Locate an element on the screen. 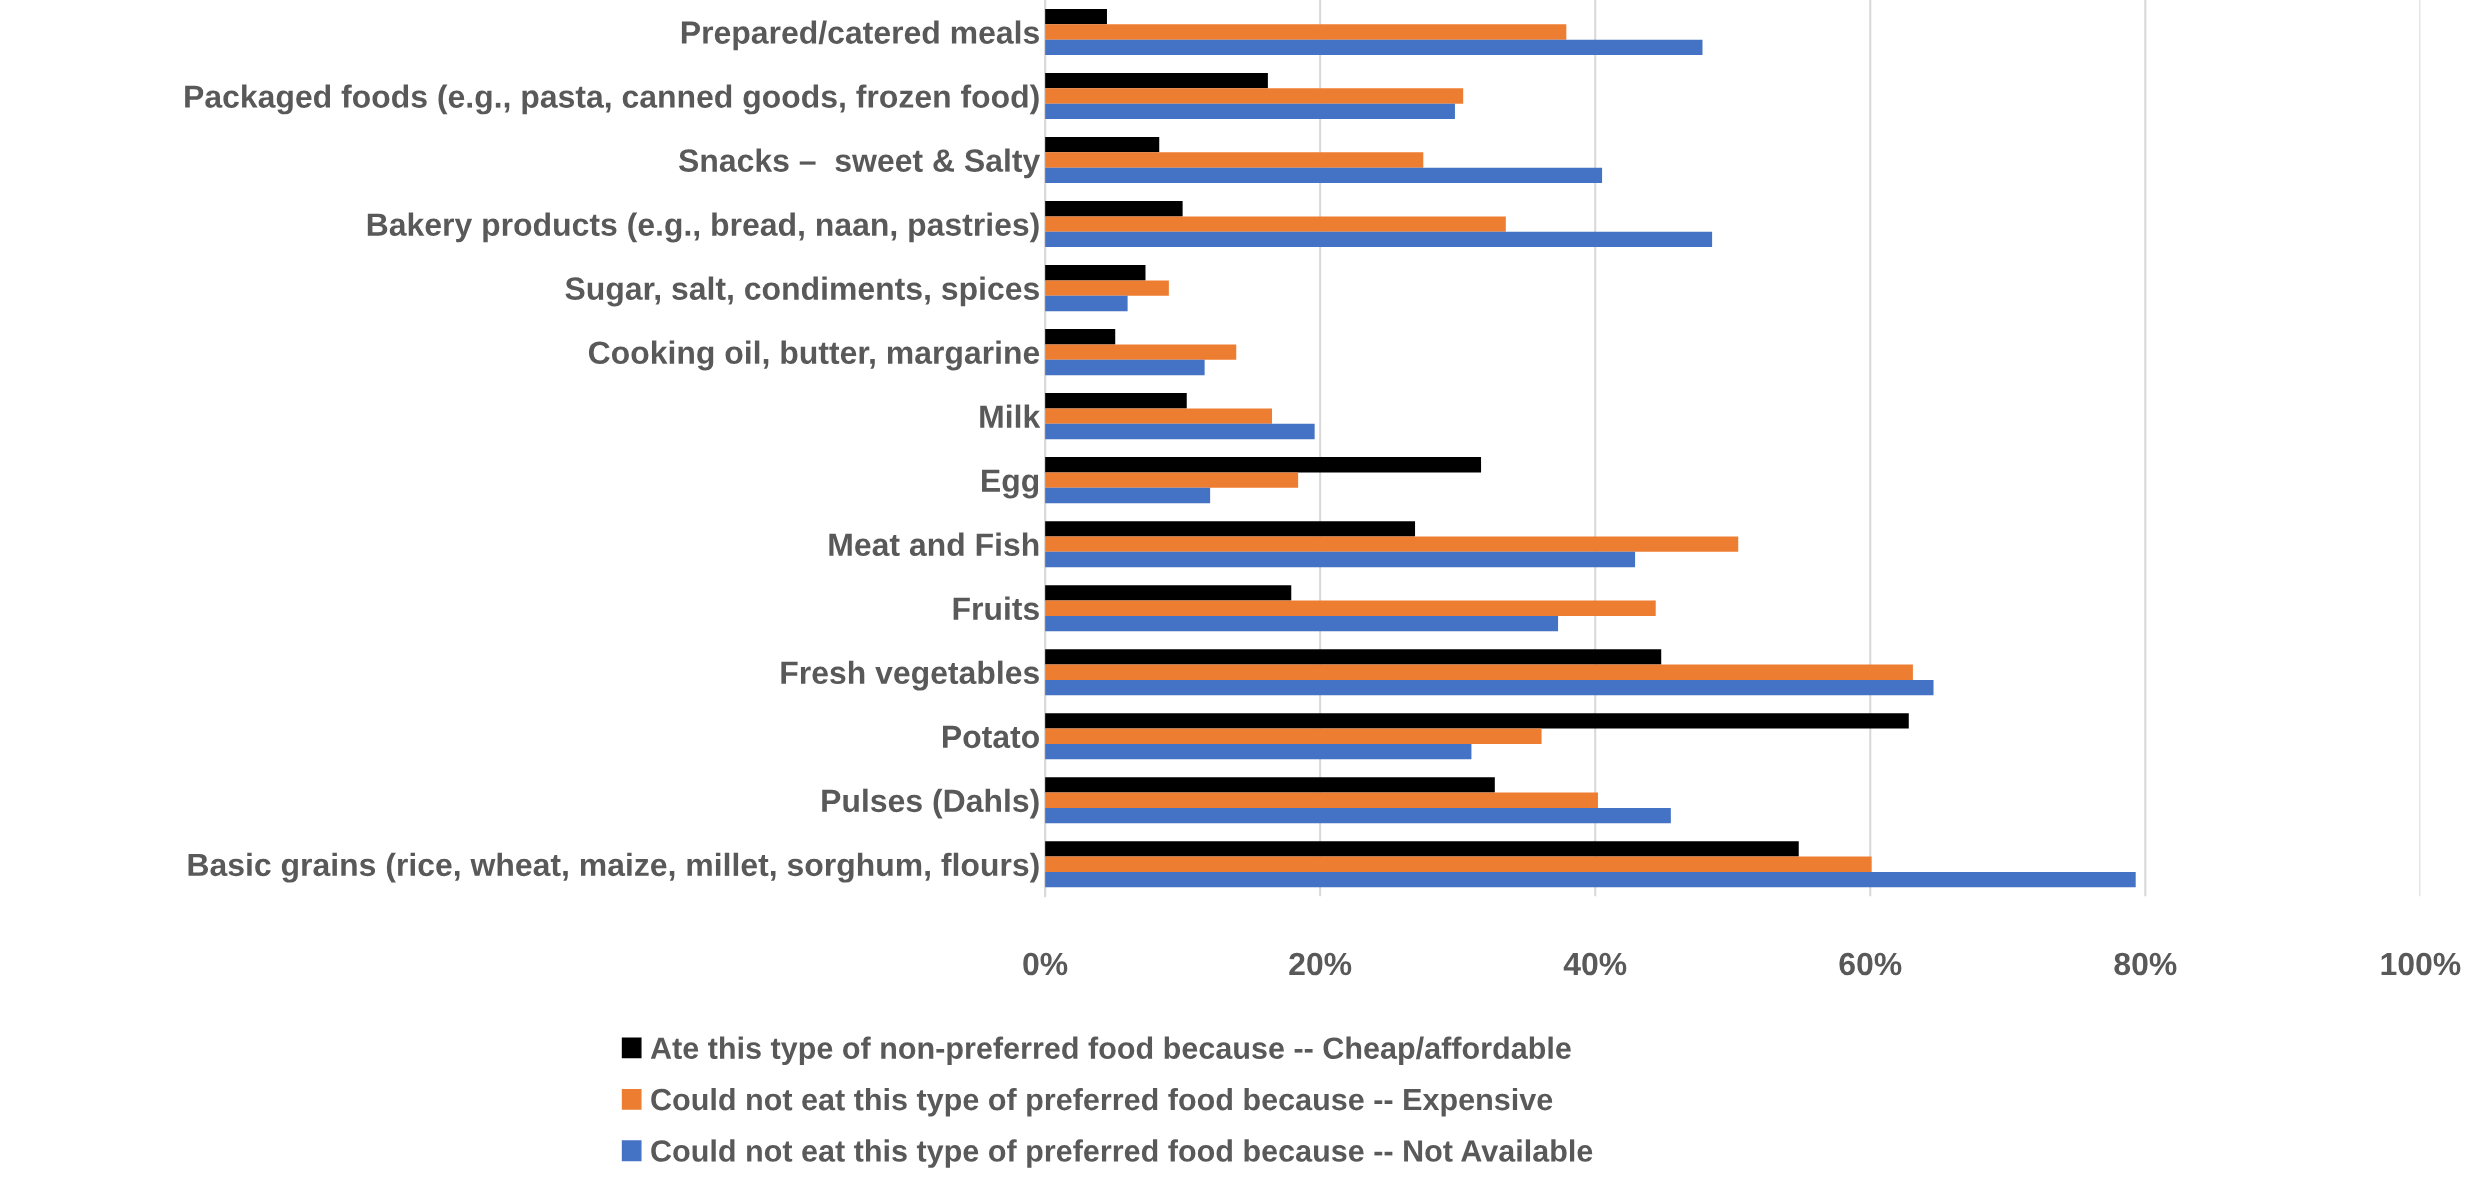  x-tick-label: 20% is located at coordinates (1320, 964).